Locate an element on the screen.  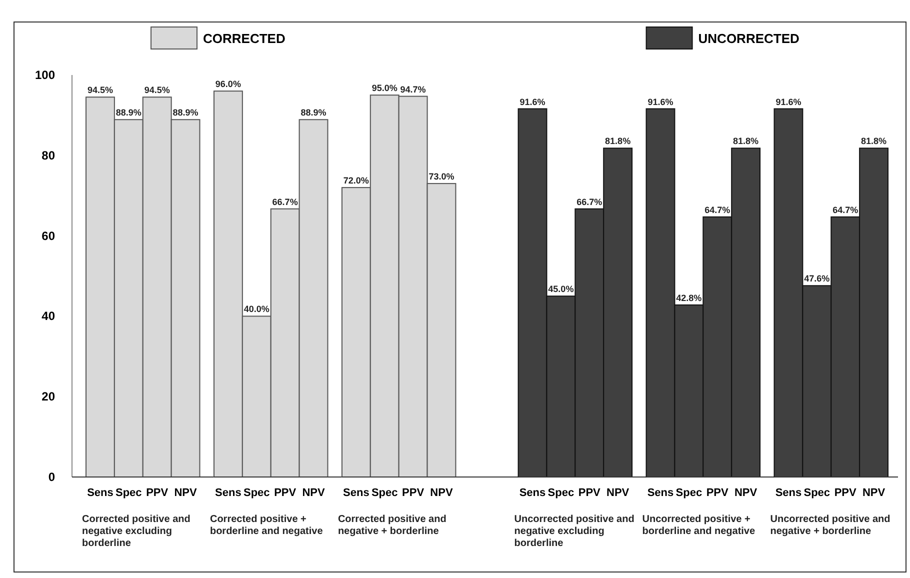
y-tick-label: 80 is located at coordinates (49, 155).